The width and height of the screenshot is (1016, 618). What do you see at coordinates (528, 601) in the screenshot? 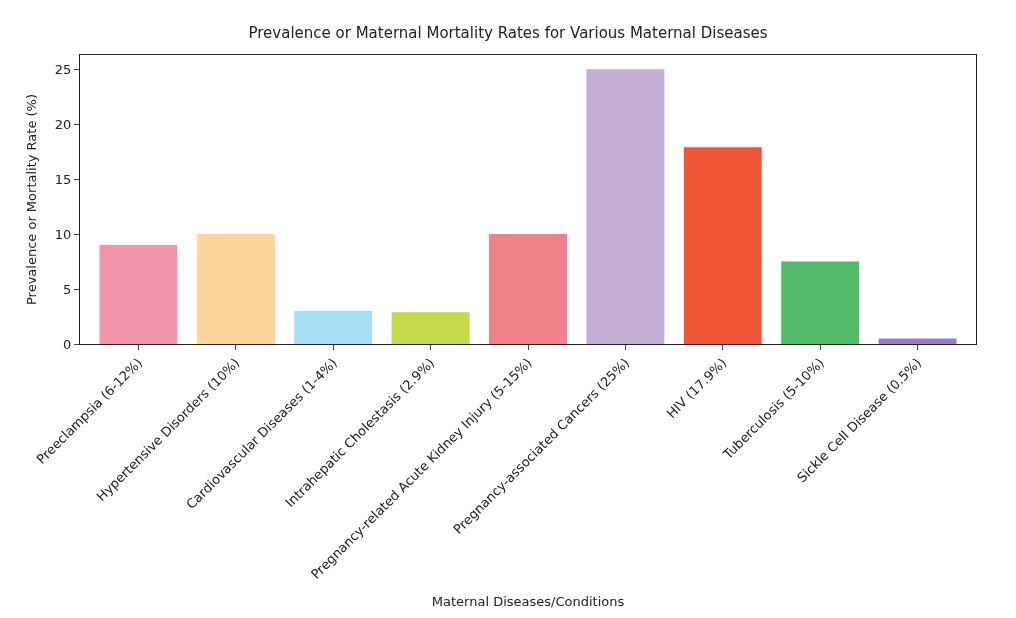
I see `x-axis-title: Maternal Diseases/Conditions` at bounding box center [528, 601].